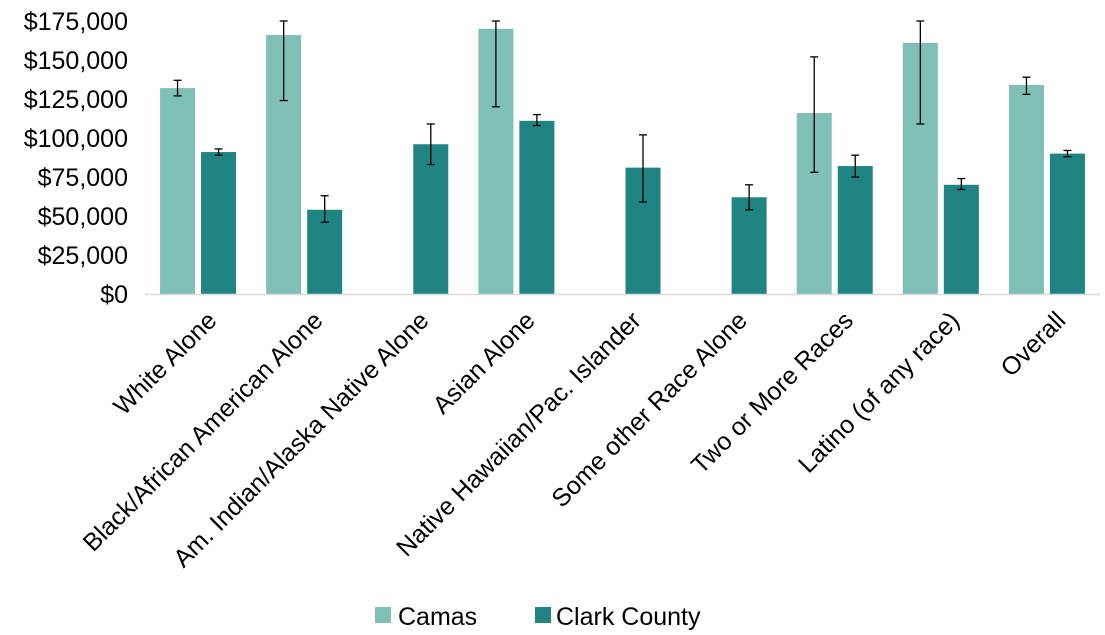 The image size is (1105, 635). I want to click on x-tick-label: White Alone, so click(165, 363).